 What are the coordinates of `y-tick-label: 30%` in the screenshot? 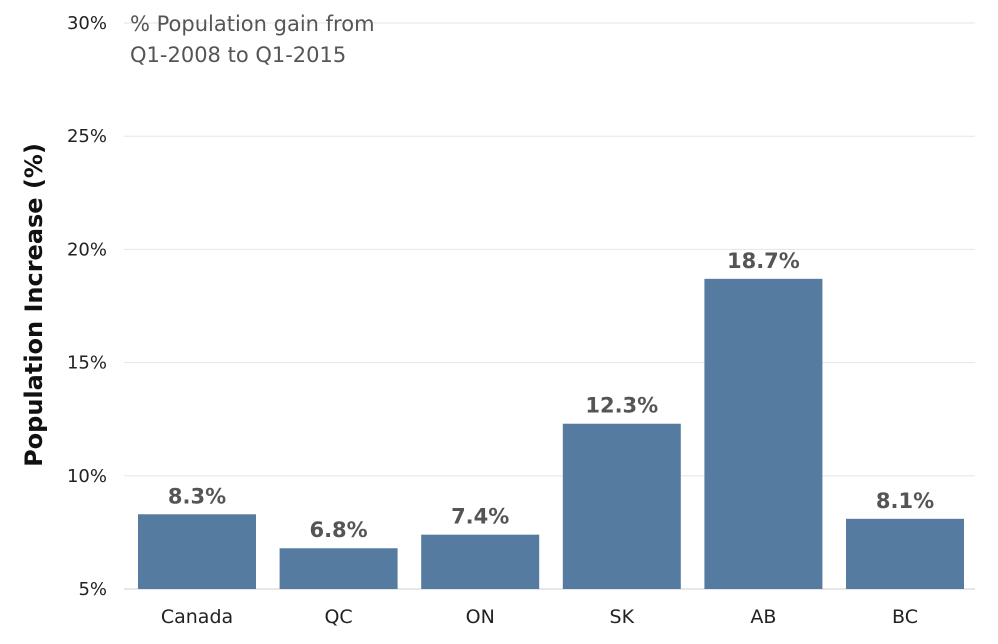 It's located at (87, 23).